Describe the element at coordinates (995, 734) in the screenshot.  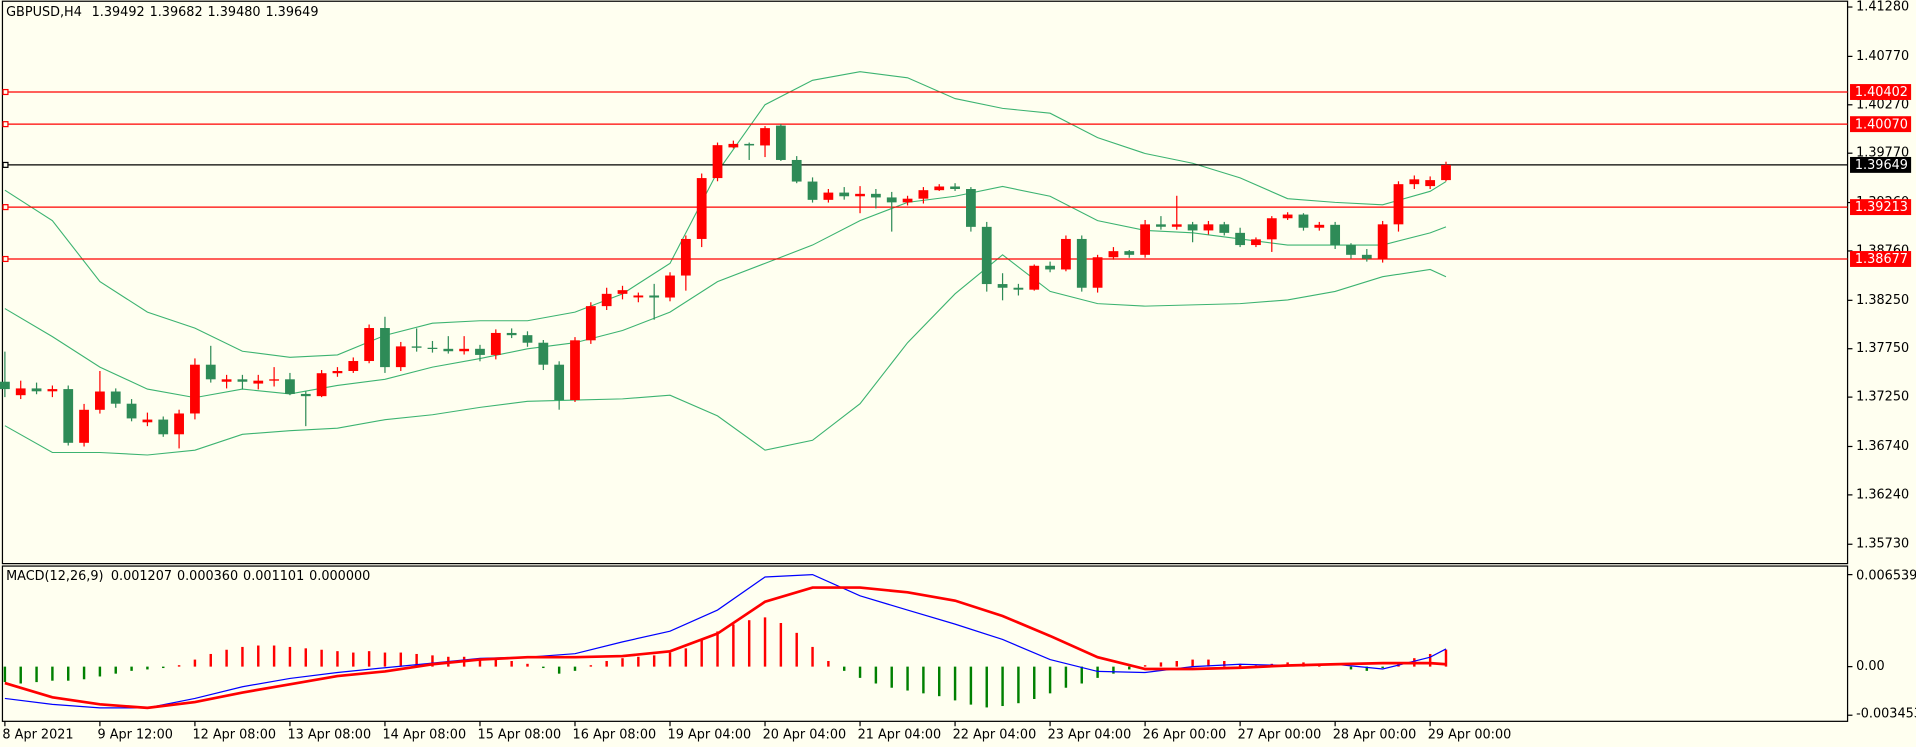
I see `x-tick-label: 22 Apr 04:00` at that location.